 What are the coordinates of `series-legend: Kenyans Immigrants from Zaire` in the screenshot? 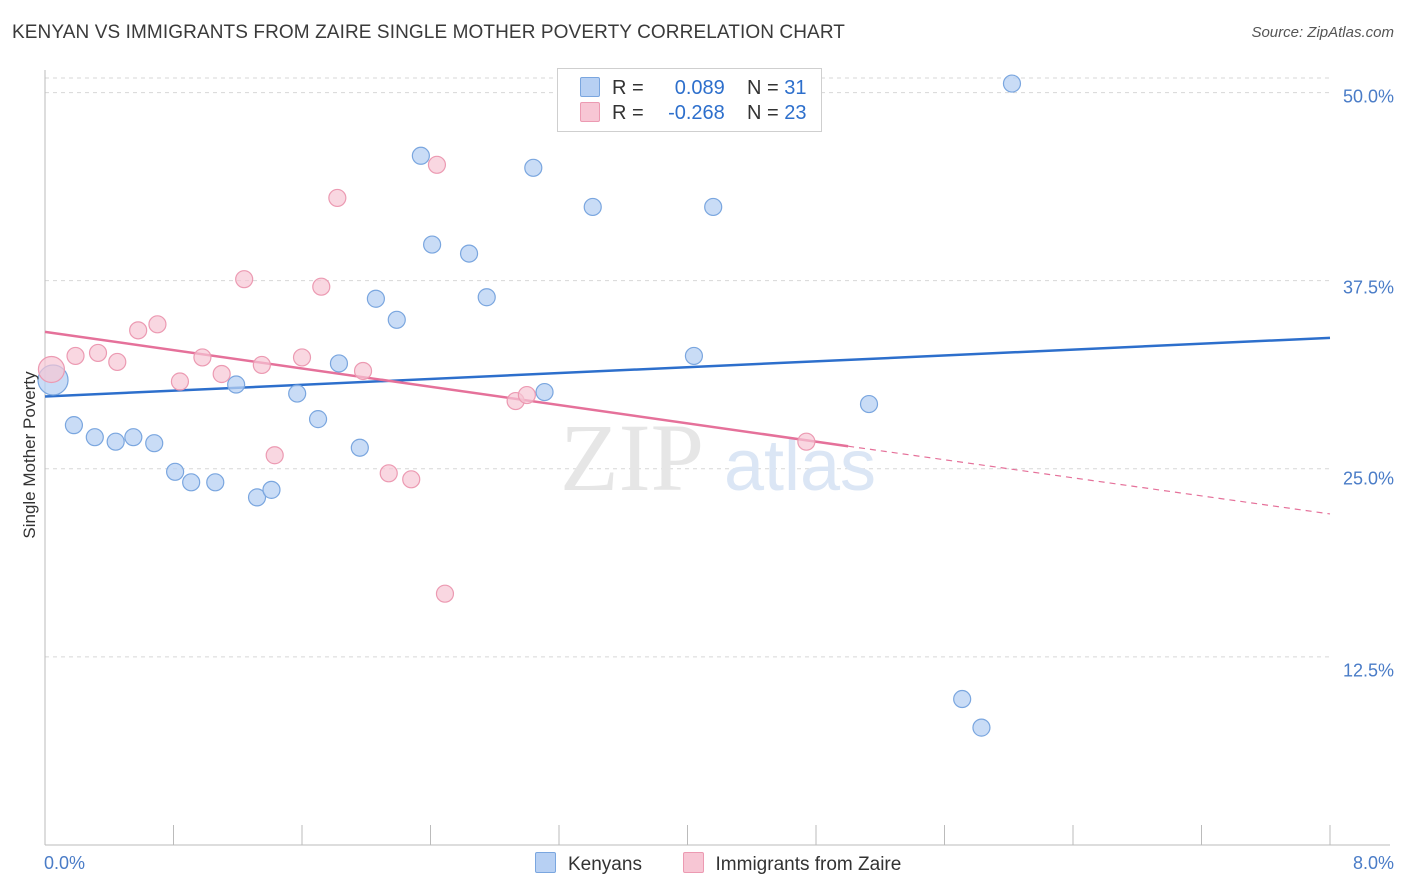 It's located at (718, 864).